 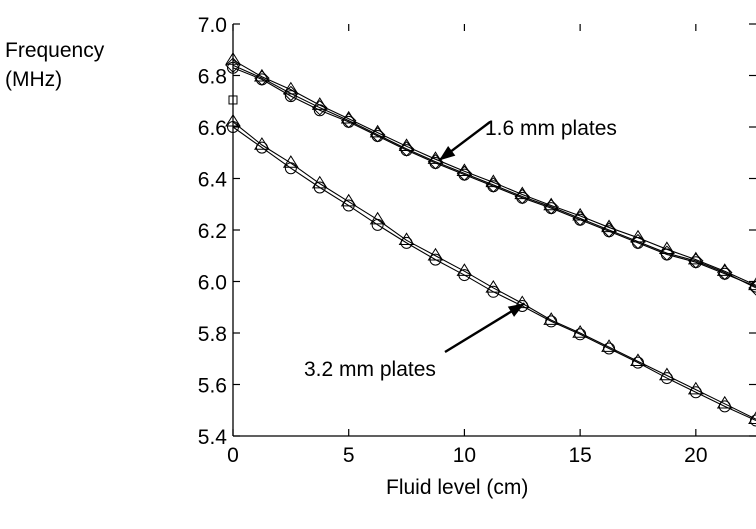 I want to click on y-axis-title: Frequency (MHz), so click(x=54, y=65).